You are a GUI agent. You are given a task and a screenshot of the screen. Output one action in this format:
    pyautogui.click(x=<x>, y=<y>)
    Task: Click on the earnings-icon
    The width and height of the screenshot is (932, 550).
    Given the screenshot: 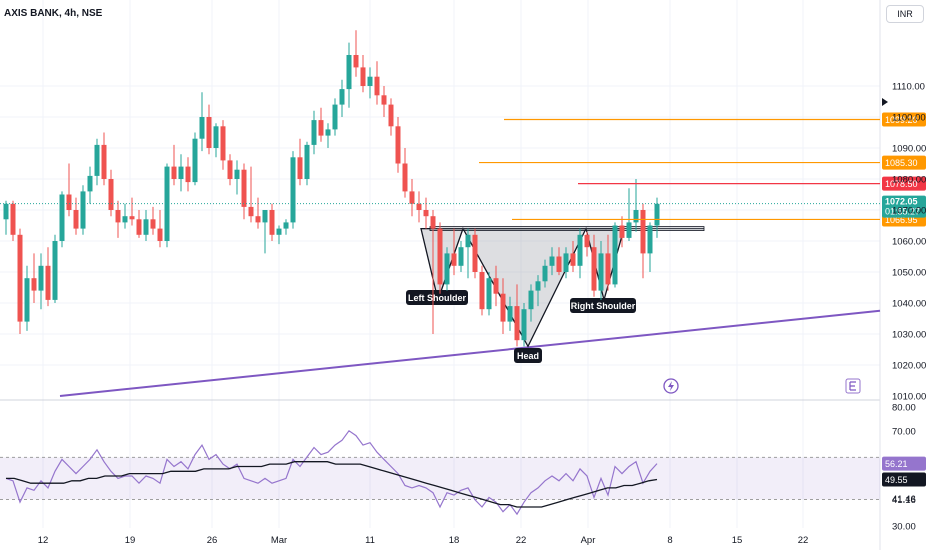 What is the action you would take?
    pyautogui.click(x=853, y=386)
    